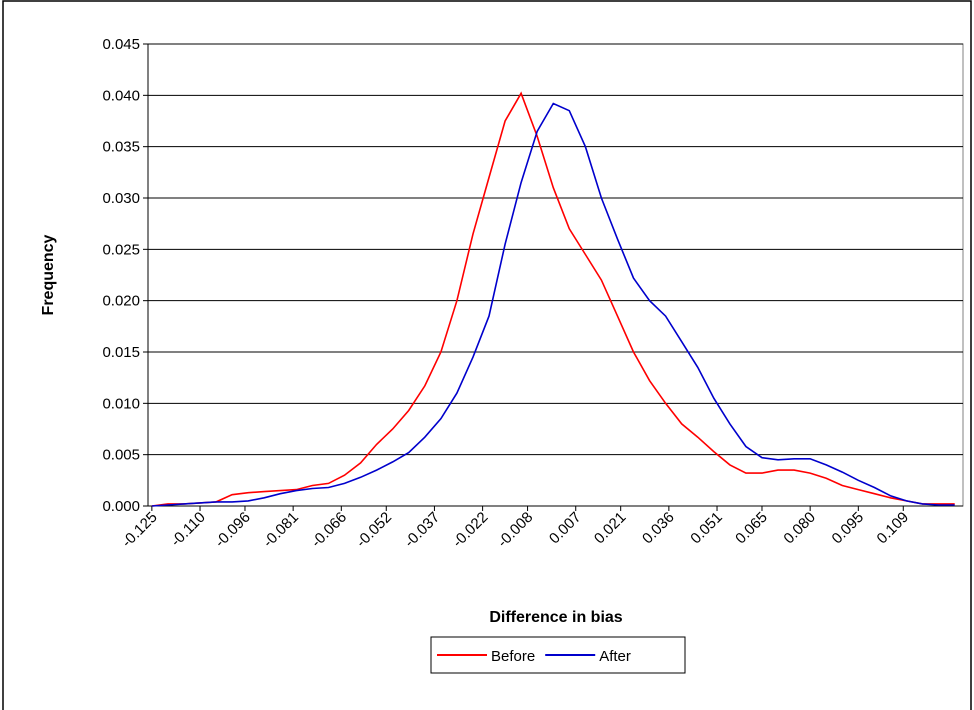 Image resolution: width=974 pixels, height=710 pixels. Describe the element at coordinates (48, 274) in the screenshot. I see `y-axis-title: Frequency` at that location.